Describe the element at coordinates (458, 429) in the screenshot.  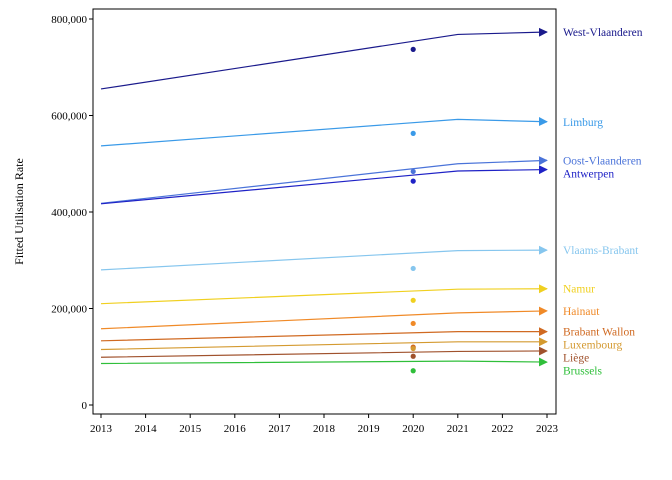
I see `x-tick-label: 2021` at that location.